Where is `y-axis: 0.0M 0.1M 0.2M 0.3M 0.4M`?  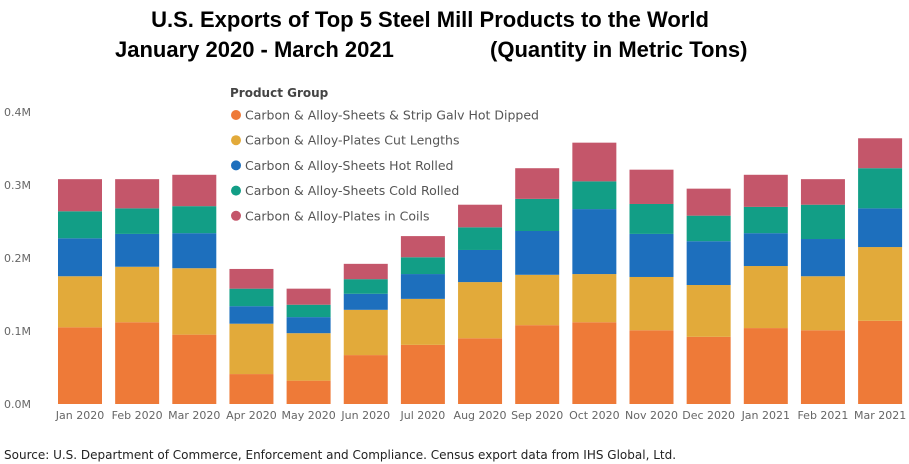 y-axis: 0.0M 0.1M 0.2M 0.3M 0.4M is located at coordinates (17, 258).